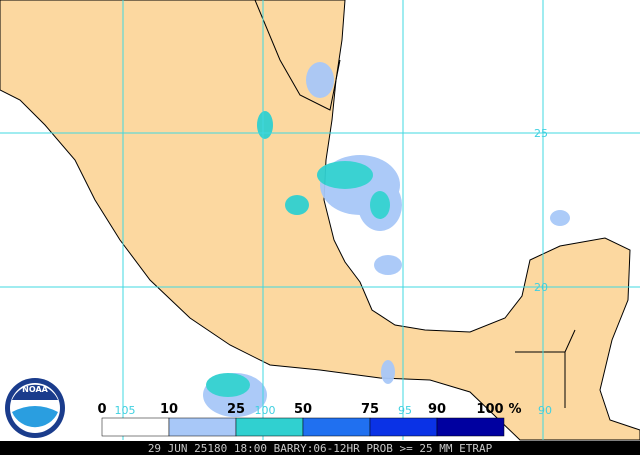  I want to click on legend-label: 25, so click(236, 409).